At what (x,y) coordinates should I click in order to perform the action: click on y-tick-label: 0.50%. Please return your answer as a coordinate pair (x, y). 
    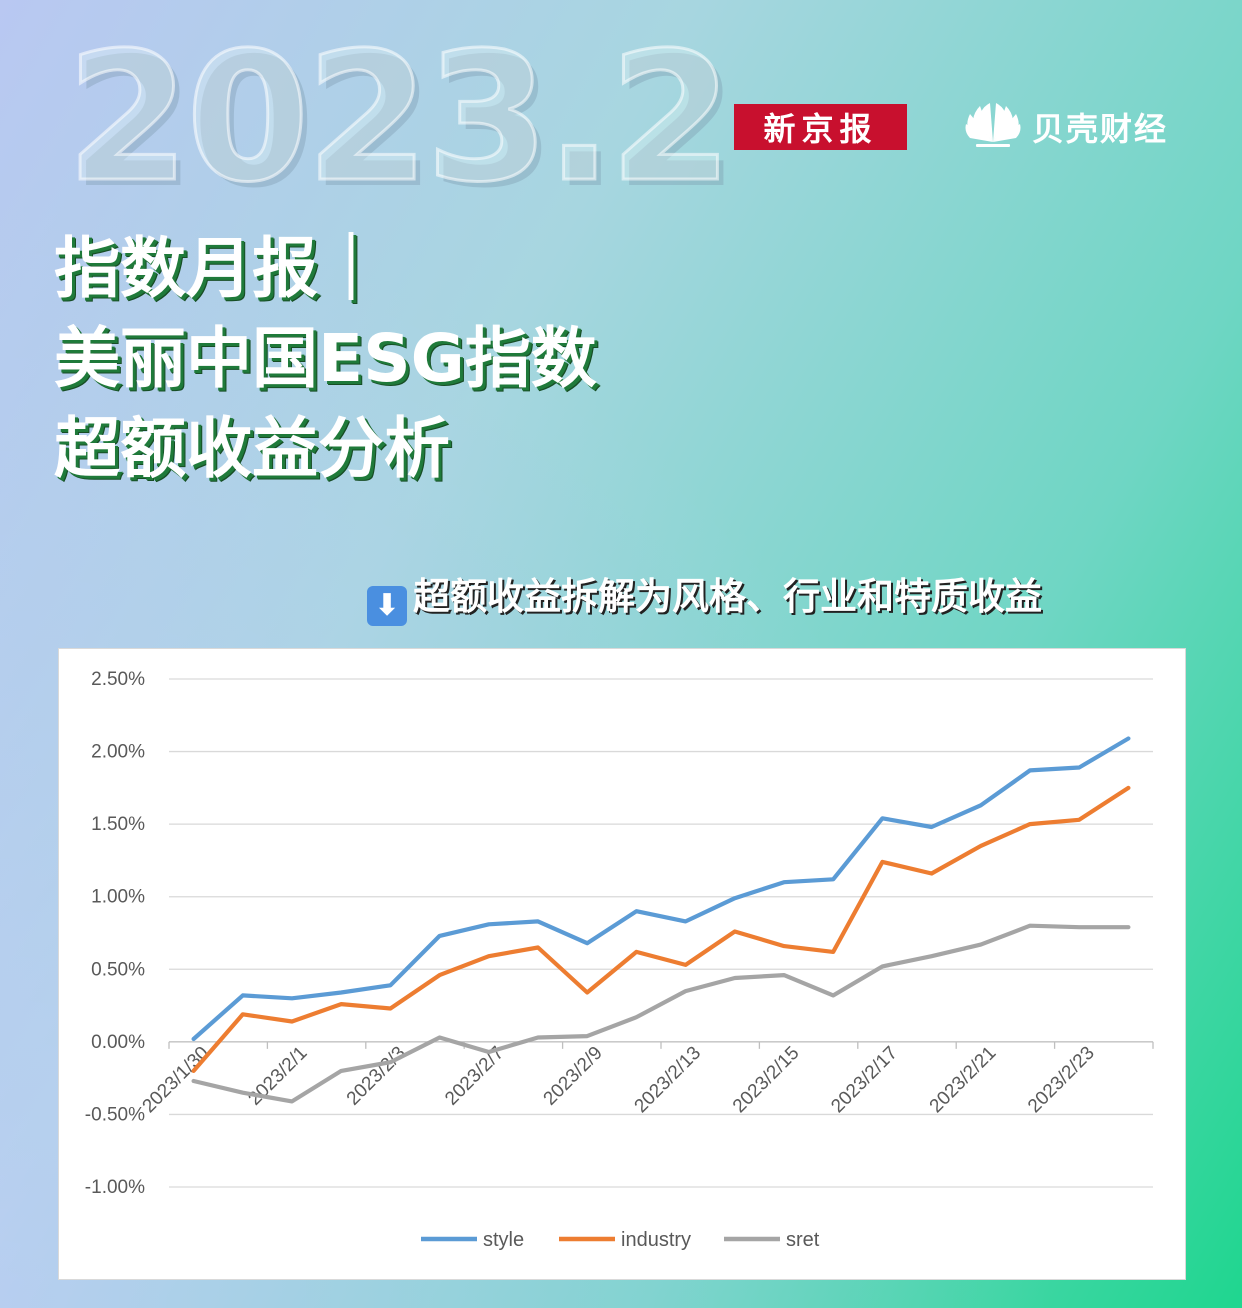
    Looking at the image, I should click on (118, 969).